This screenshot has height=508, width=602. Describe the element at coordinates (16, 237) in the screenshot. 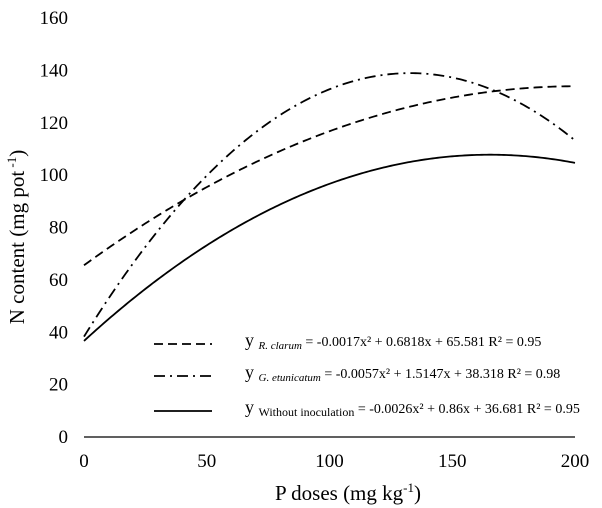

I see `y-axis-title: N content (mg pot -1)` at that location.